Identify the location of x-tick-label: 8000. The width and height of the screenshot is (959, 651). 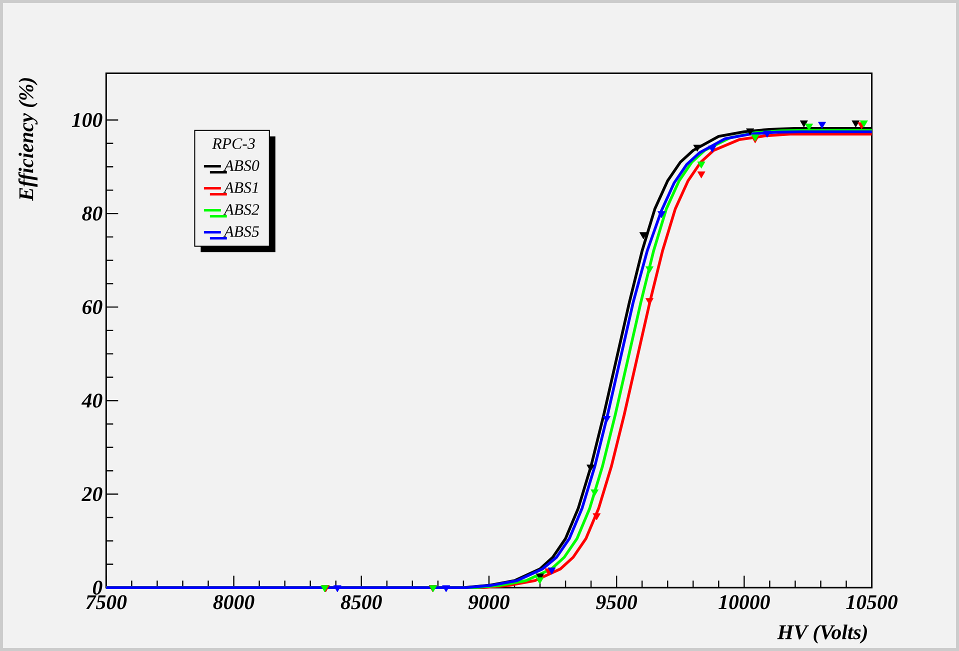
(233, 602).